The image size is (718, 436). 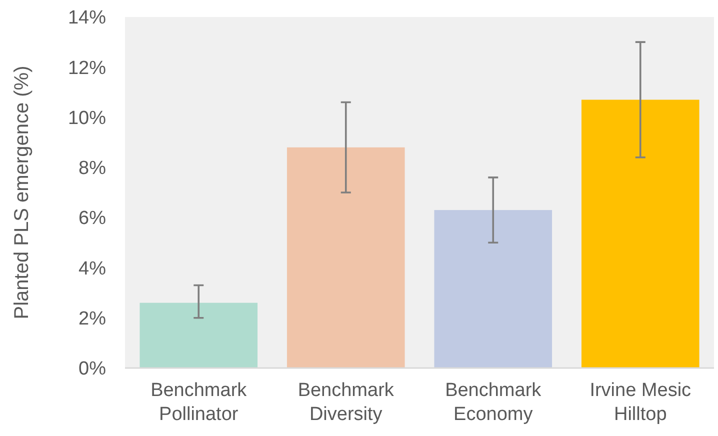 I want to click on y-tick-label: 10%, so click(x=87, y=118).